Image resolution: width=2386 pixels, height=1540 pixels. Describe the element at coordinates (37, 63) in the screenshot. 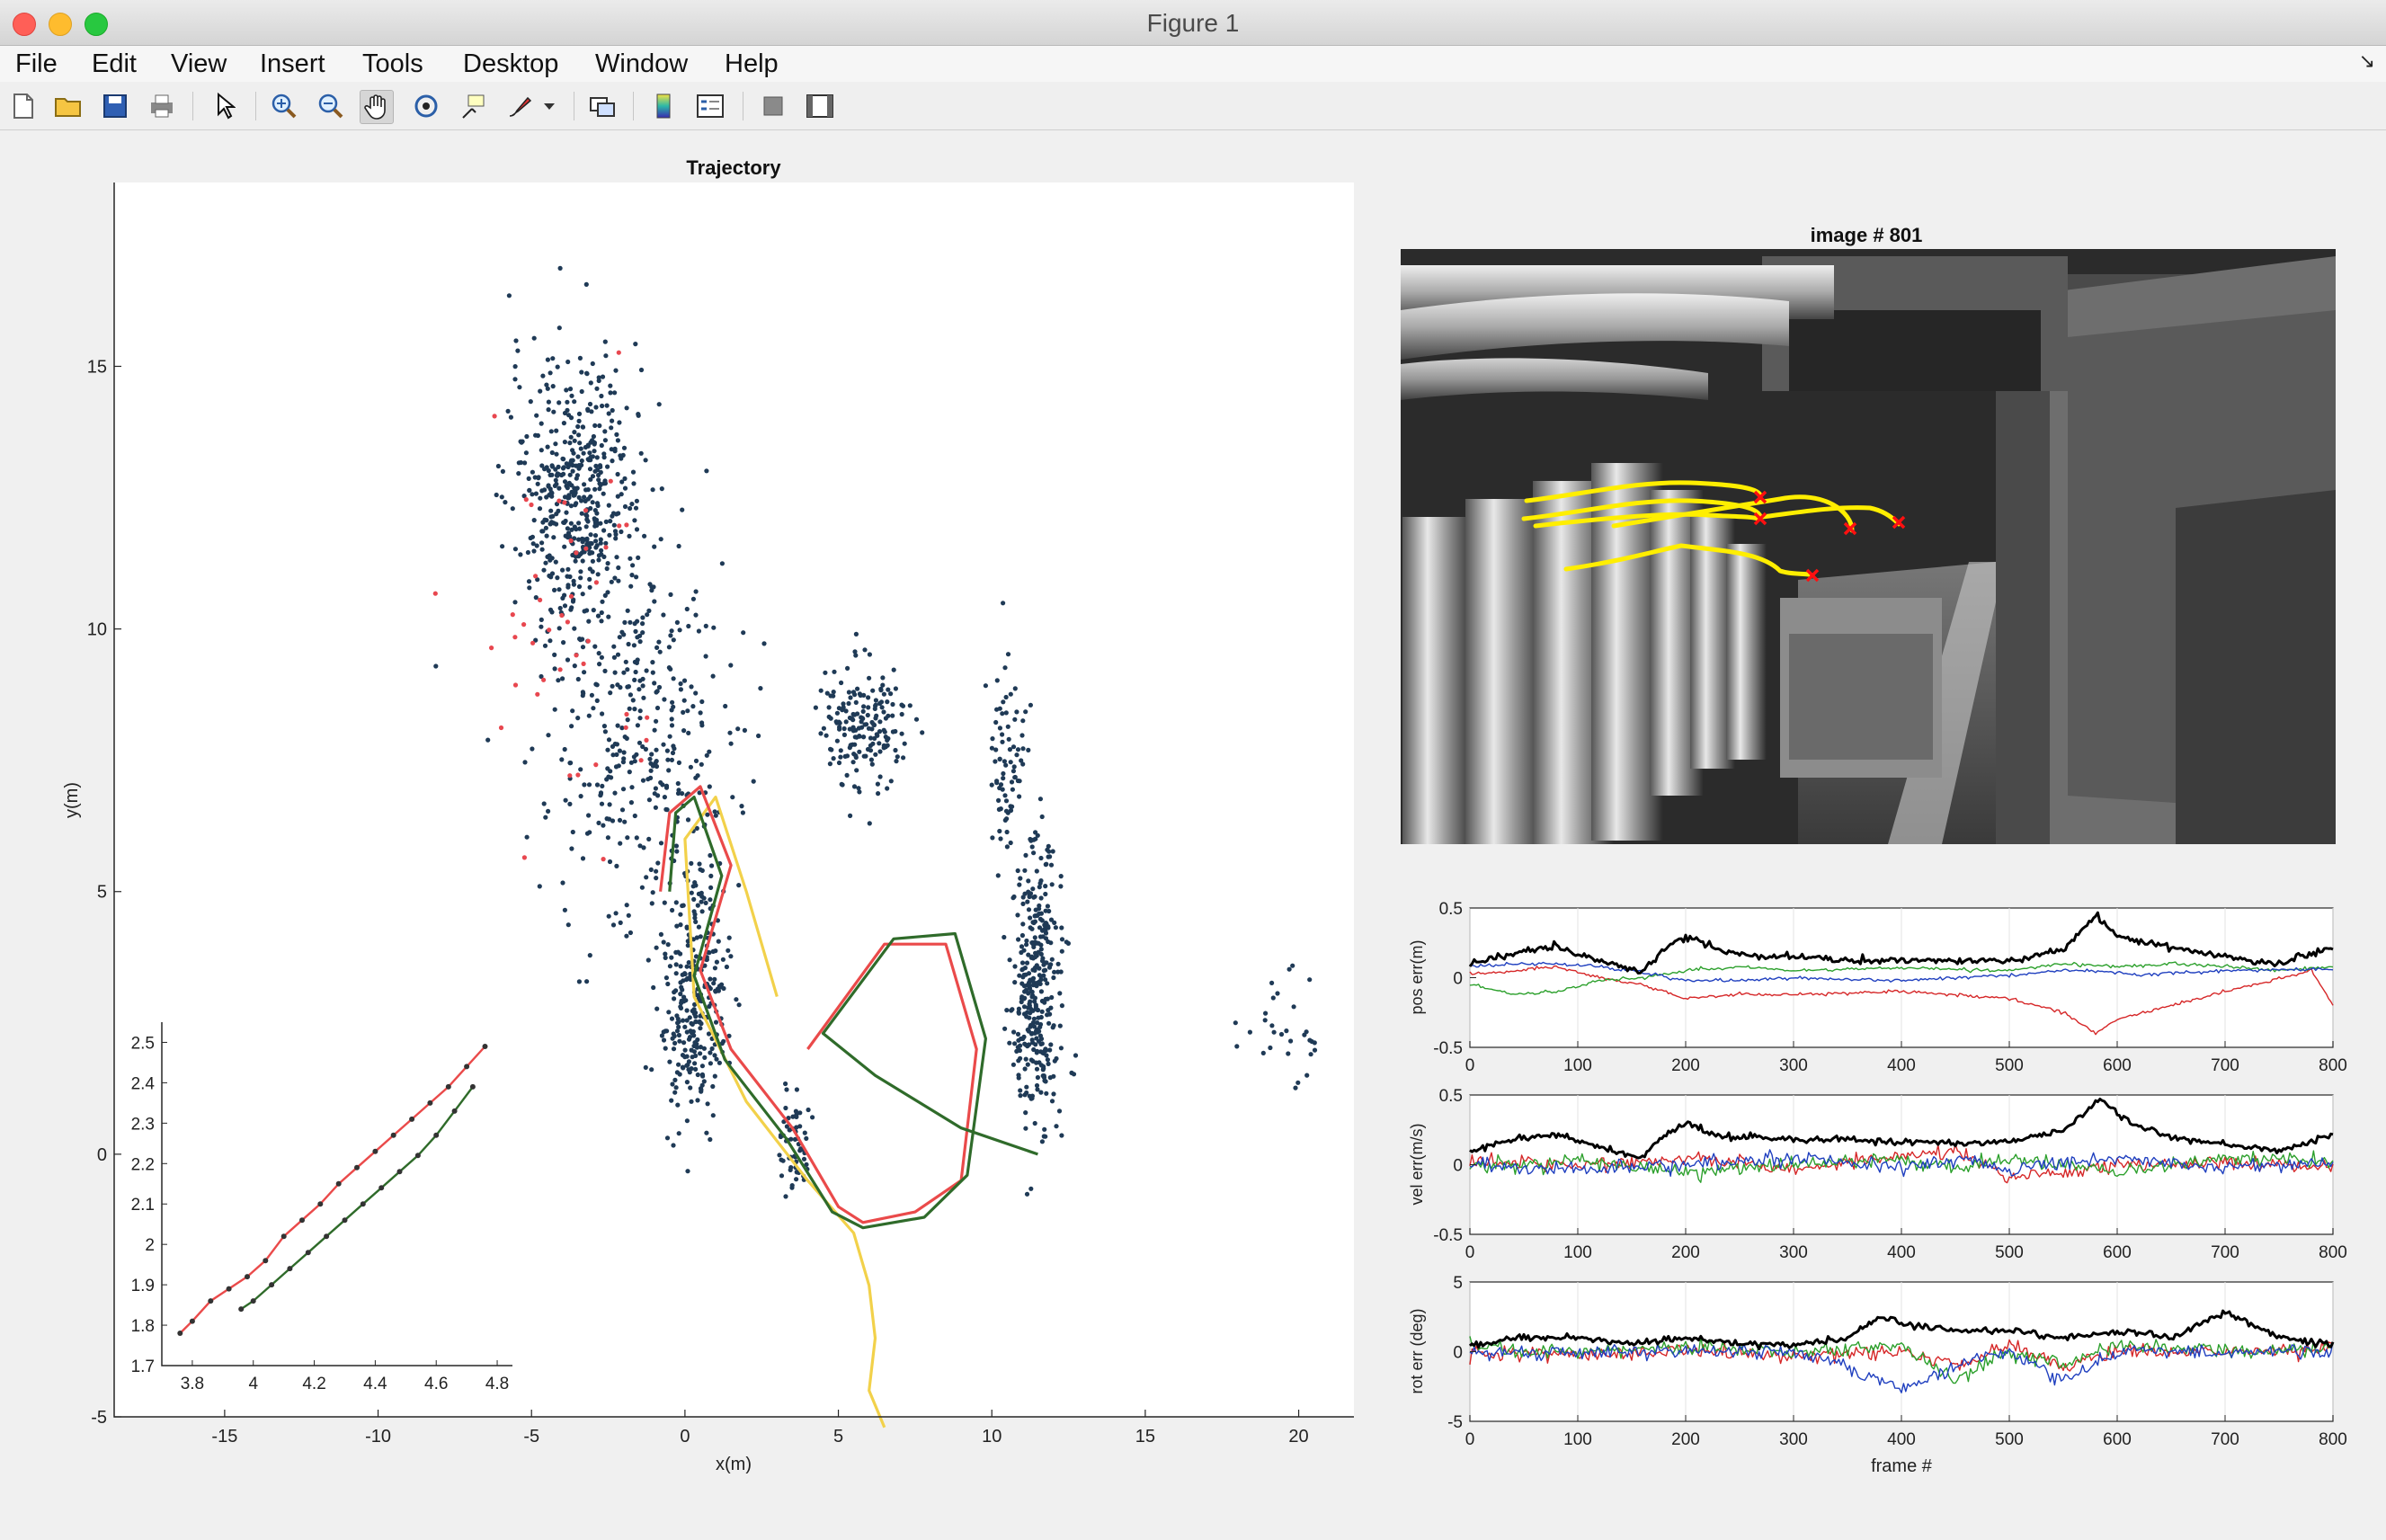

I see `menu-file: File` at that location.